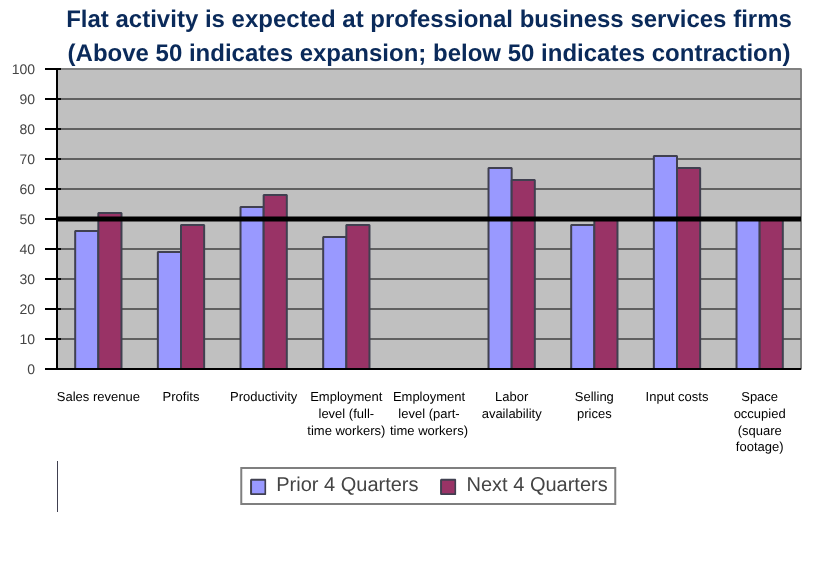  What do you see at coordinates (429, 53) in the screenshot?
I see `chart-subtitle: (Above 50 indicates expansion; below 50 indicates contraction)` at bounding box center [429, 53].